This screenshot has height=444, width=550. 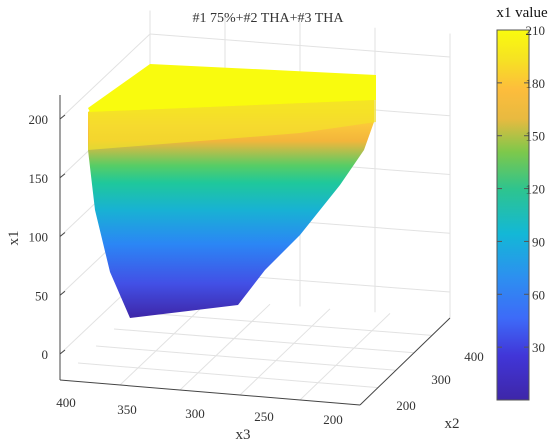 What do you see at coordinates (45, 354) in the screenshot?
I see `z-tick-label: 0` at bounding box center [45, 354].